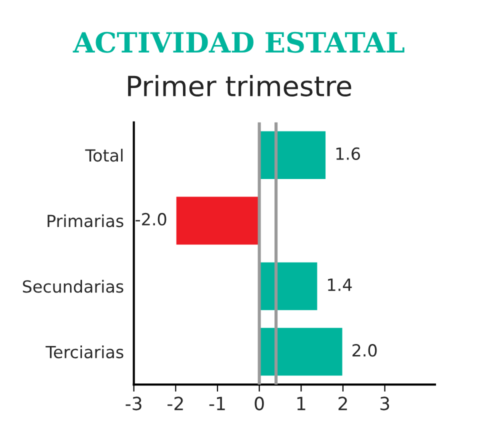  Describe the element at coordinates (73, 286) in the screenshot. I see `y-tick-label: Secundarias` at that location.